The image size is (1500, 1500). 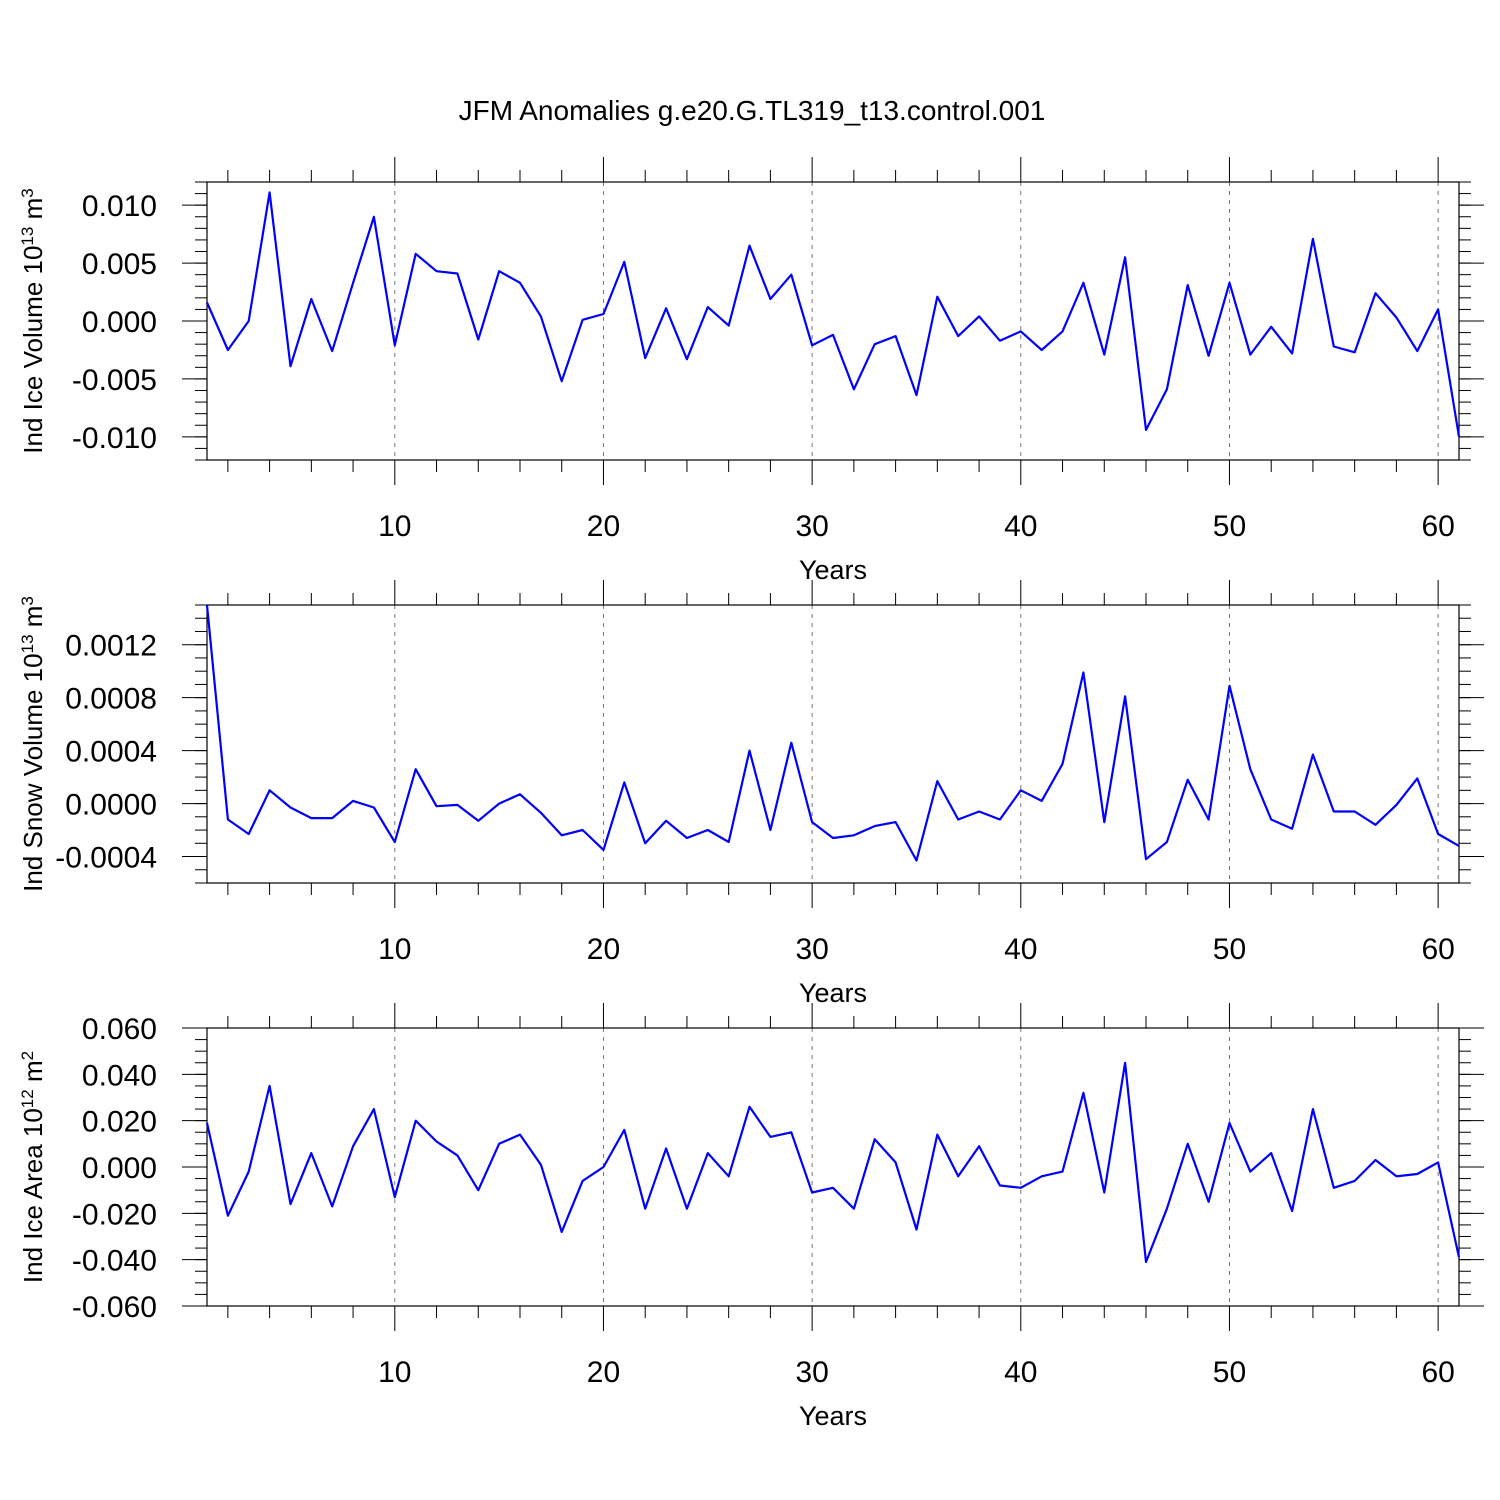 What do you see at coordinates (27, 1098) in the screenshot?
I see `y-axis-label-part: 12` at bounding box center [27, 1098].